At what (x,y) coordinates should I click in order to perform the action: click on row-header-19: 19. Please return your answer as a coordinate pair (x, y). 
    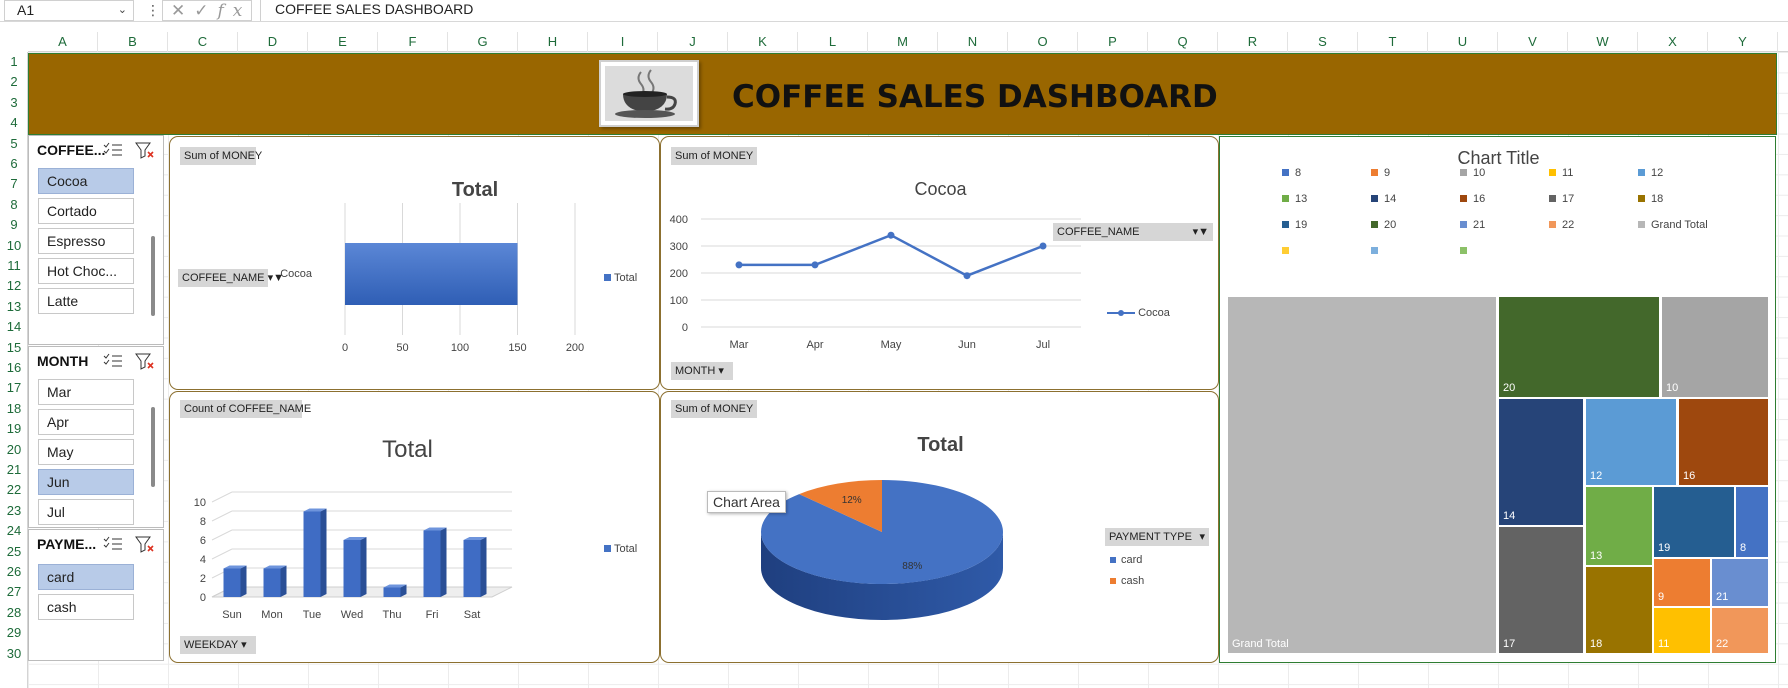
    Looking at the image, I should click on (14, 429).